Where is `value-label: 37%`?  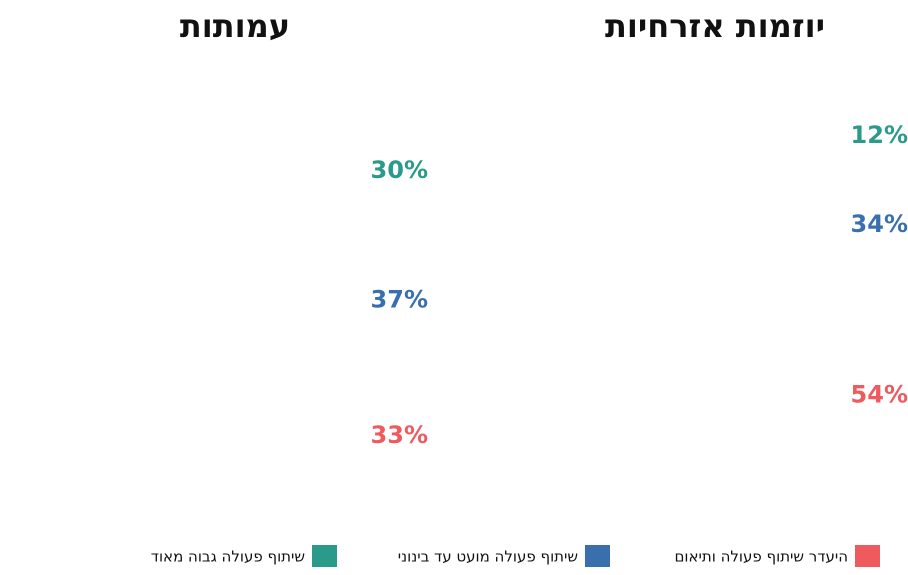 value-label: 37% is located at coordinates (399, 300).